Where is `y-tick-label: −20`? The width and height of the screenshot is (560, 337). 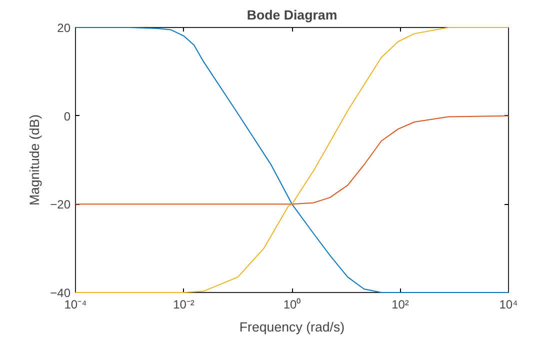 y-tick-label: −20 is located at coordinates (60, 205).